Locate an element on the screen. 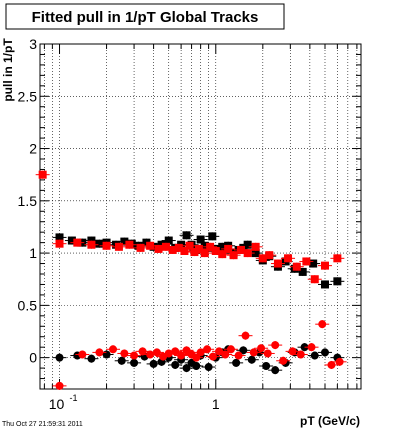 This screenshot has width=400, height=433. x-axis-label: pT (GeV/c) is located at coordinates (330, 421).